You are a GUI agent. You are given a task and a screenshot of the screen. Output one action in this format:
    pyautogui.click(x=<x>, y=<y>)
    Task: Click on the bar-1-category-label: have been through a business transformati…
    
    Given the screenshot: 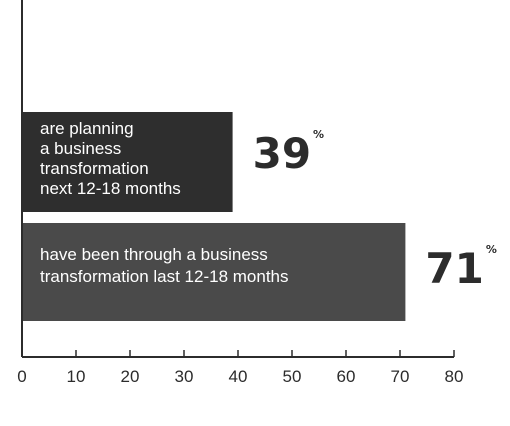 What is the action you would take?
    pyautogui.click(x=164, y=265)
    